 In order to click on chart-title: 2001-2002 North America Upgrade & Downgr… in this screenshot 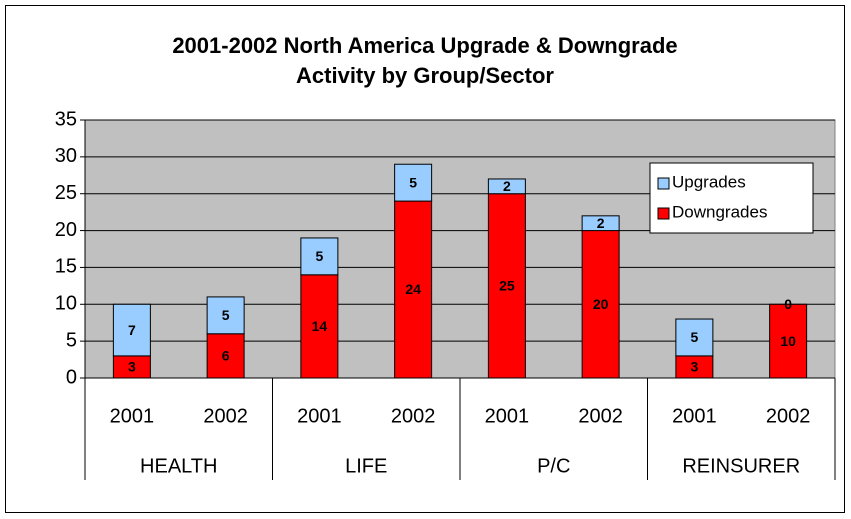, I will do `click(424, 45)`.